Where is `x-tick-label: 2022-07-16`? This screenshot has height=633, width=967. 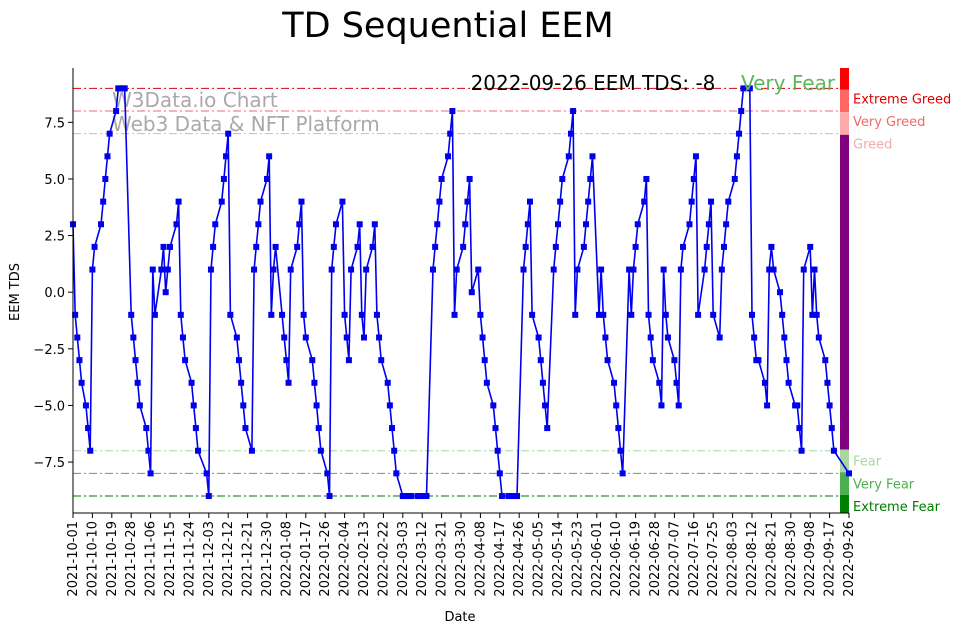
x-tick-label: 2022-07-16 is located at coordinates (694, 559).